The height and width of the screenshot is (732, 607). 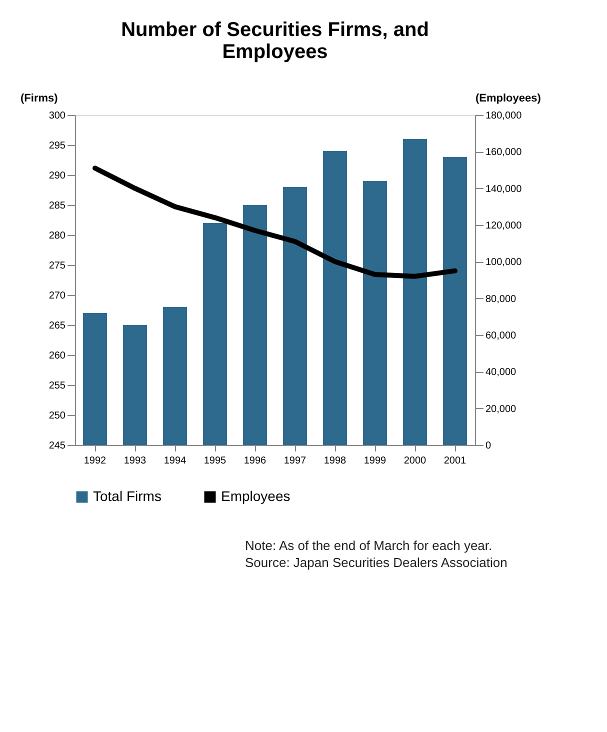 I want to click on x-tick-label: 2001, so click(x=455, y=461).